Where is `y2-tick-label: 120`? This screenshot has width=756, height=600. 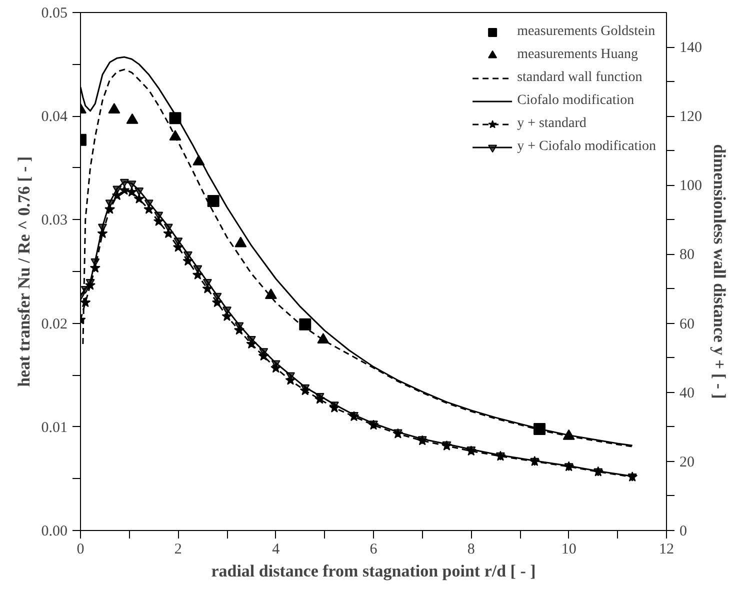
y2-tick-label: 120 is located at coordinates (691, 117).